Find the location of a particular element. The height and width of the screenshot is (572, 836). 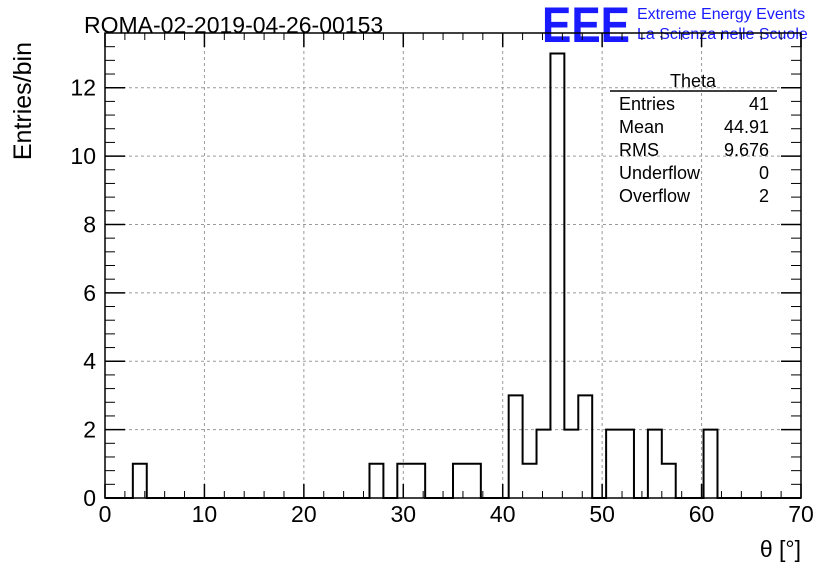

stats-label: Underflow is located at coordinates (660, 173).